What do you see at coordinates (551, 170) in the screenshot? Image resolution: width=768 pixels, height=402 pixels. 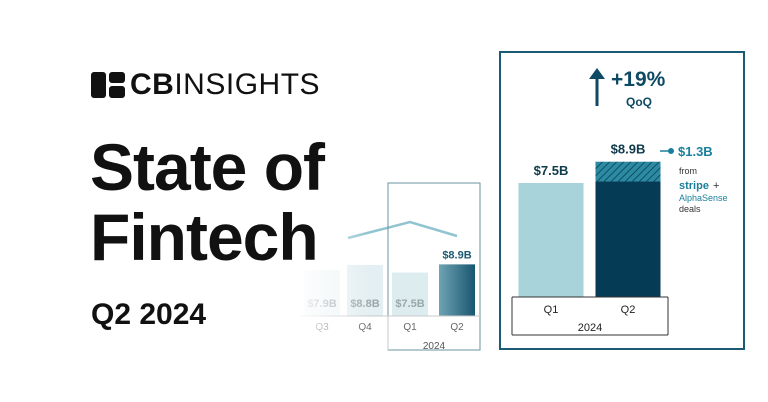 I see `bar-value-label: $7.5B` at bounding box center [551, 170].